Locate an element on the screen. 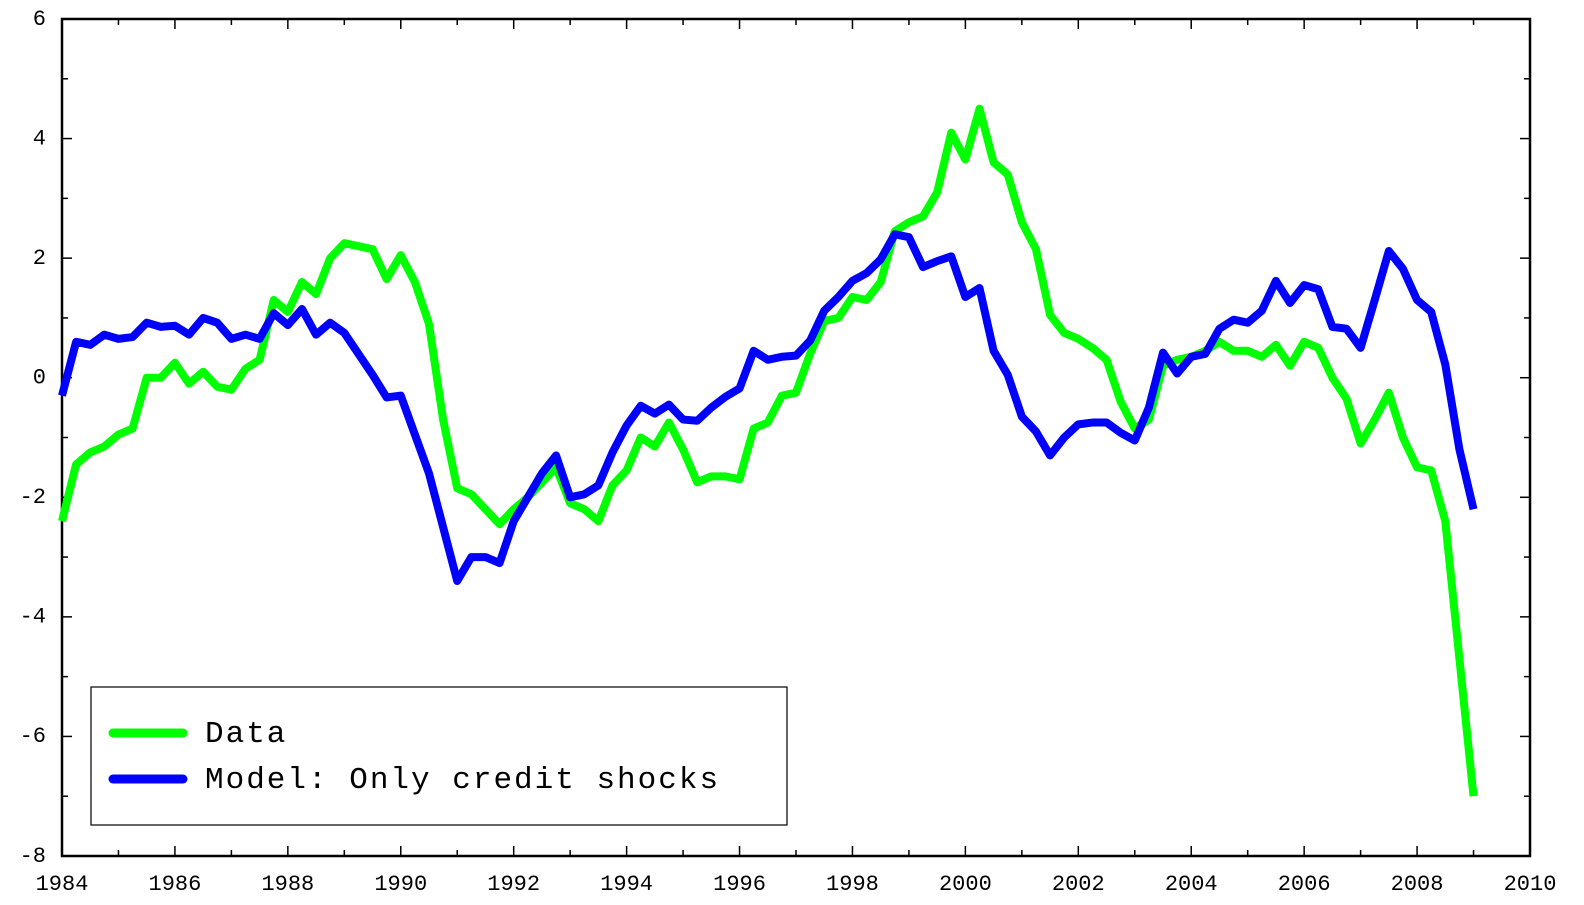  y-tick-label: -2 is located at coordinates (33, 497).